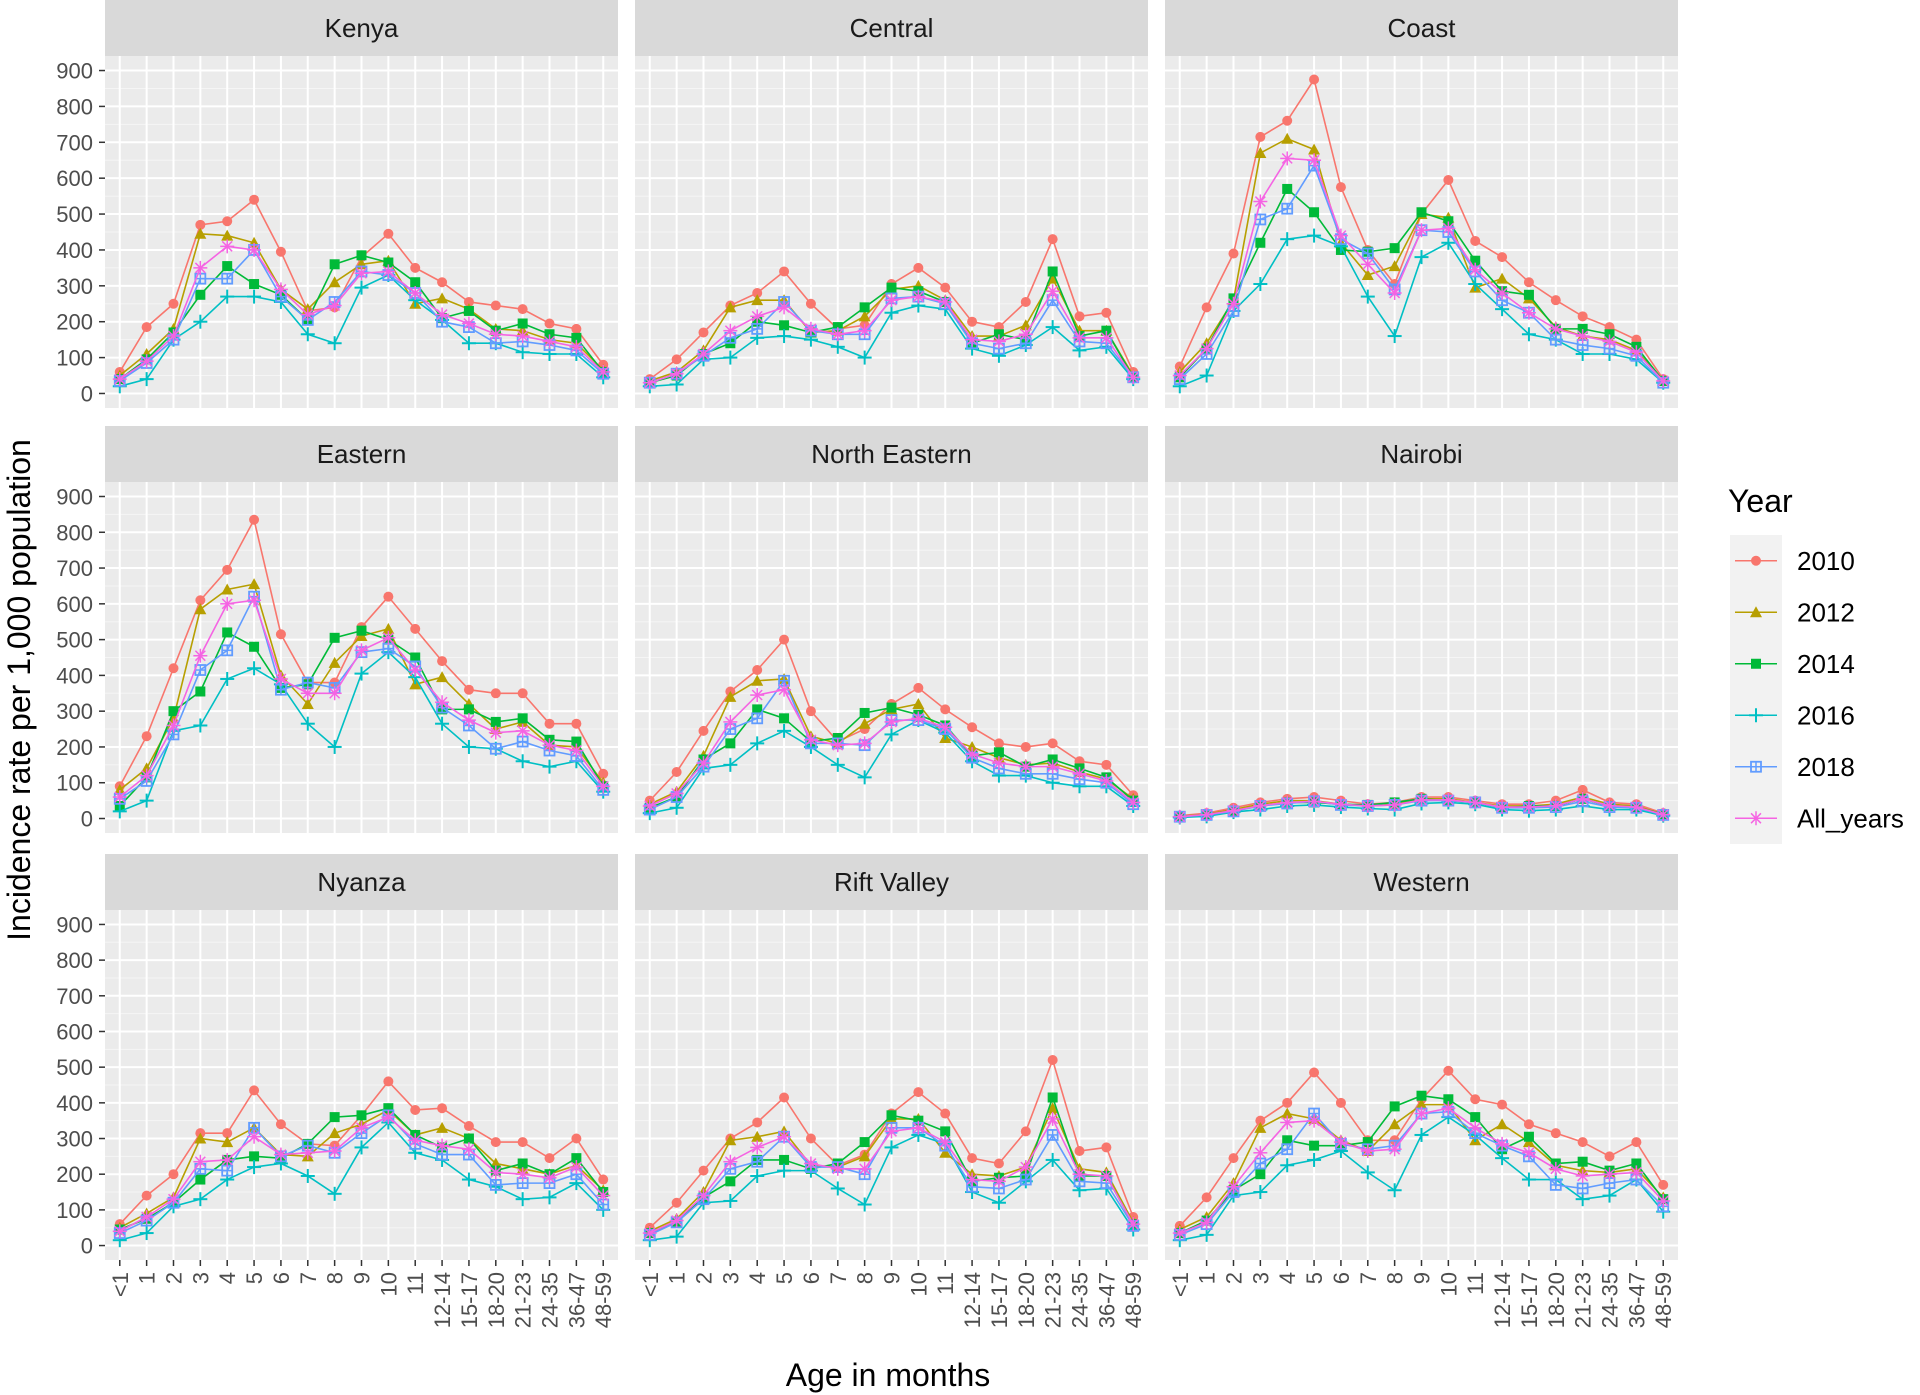  What do you see at coordinates (972, 1300) in the screenshot?
I see `x-tick-label: 12-14` at bounding box center [972, 1300].